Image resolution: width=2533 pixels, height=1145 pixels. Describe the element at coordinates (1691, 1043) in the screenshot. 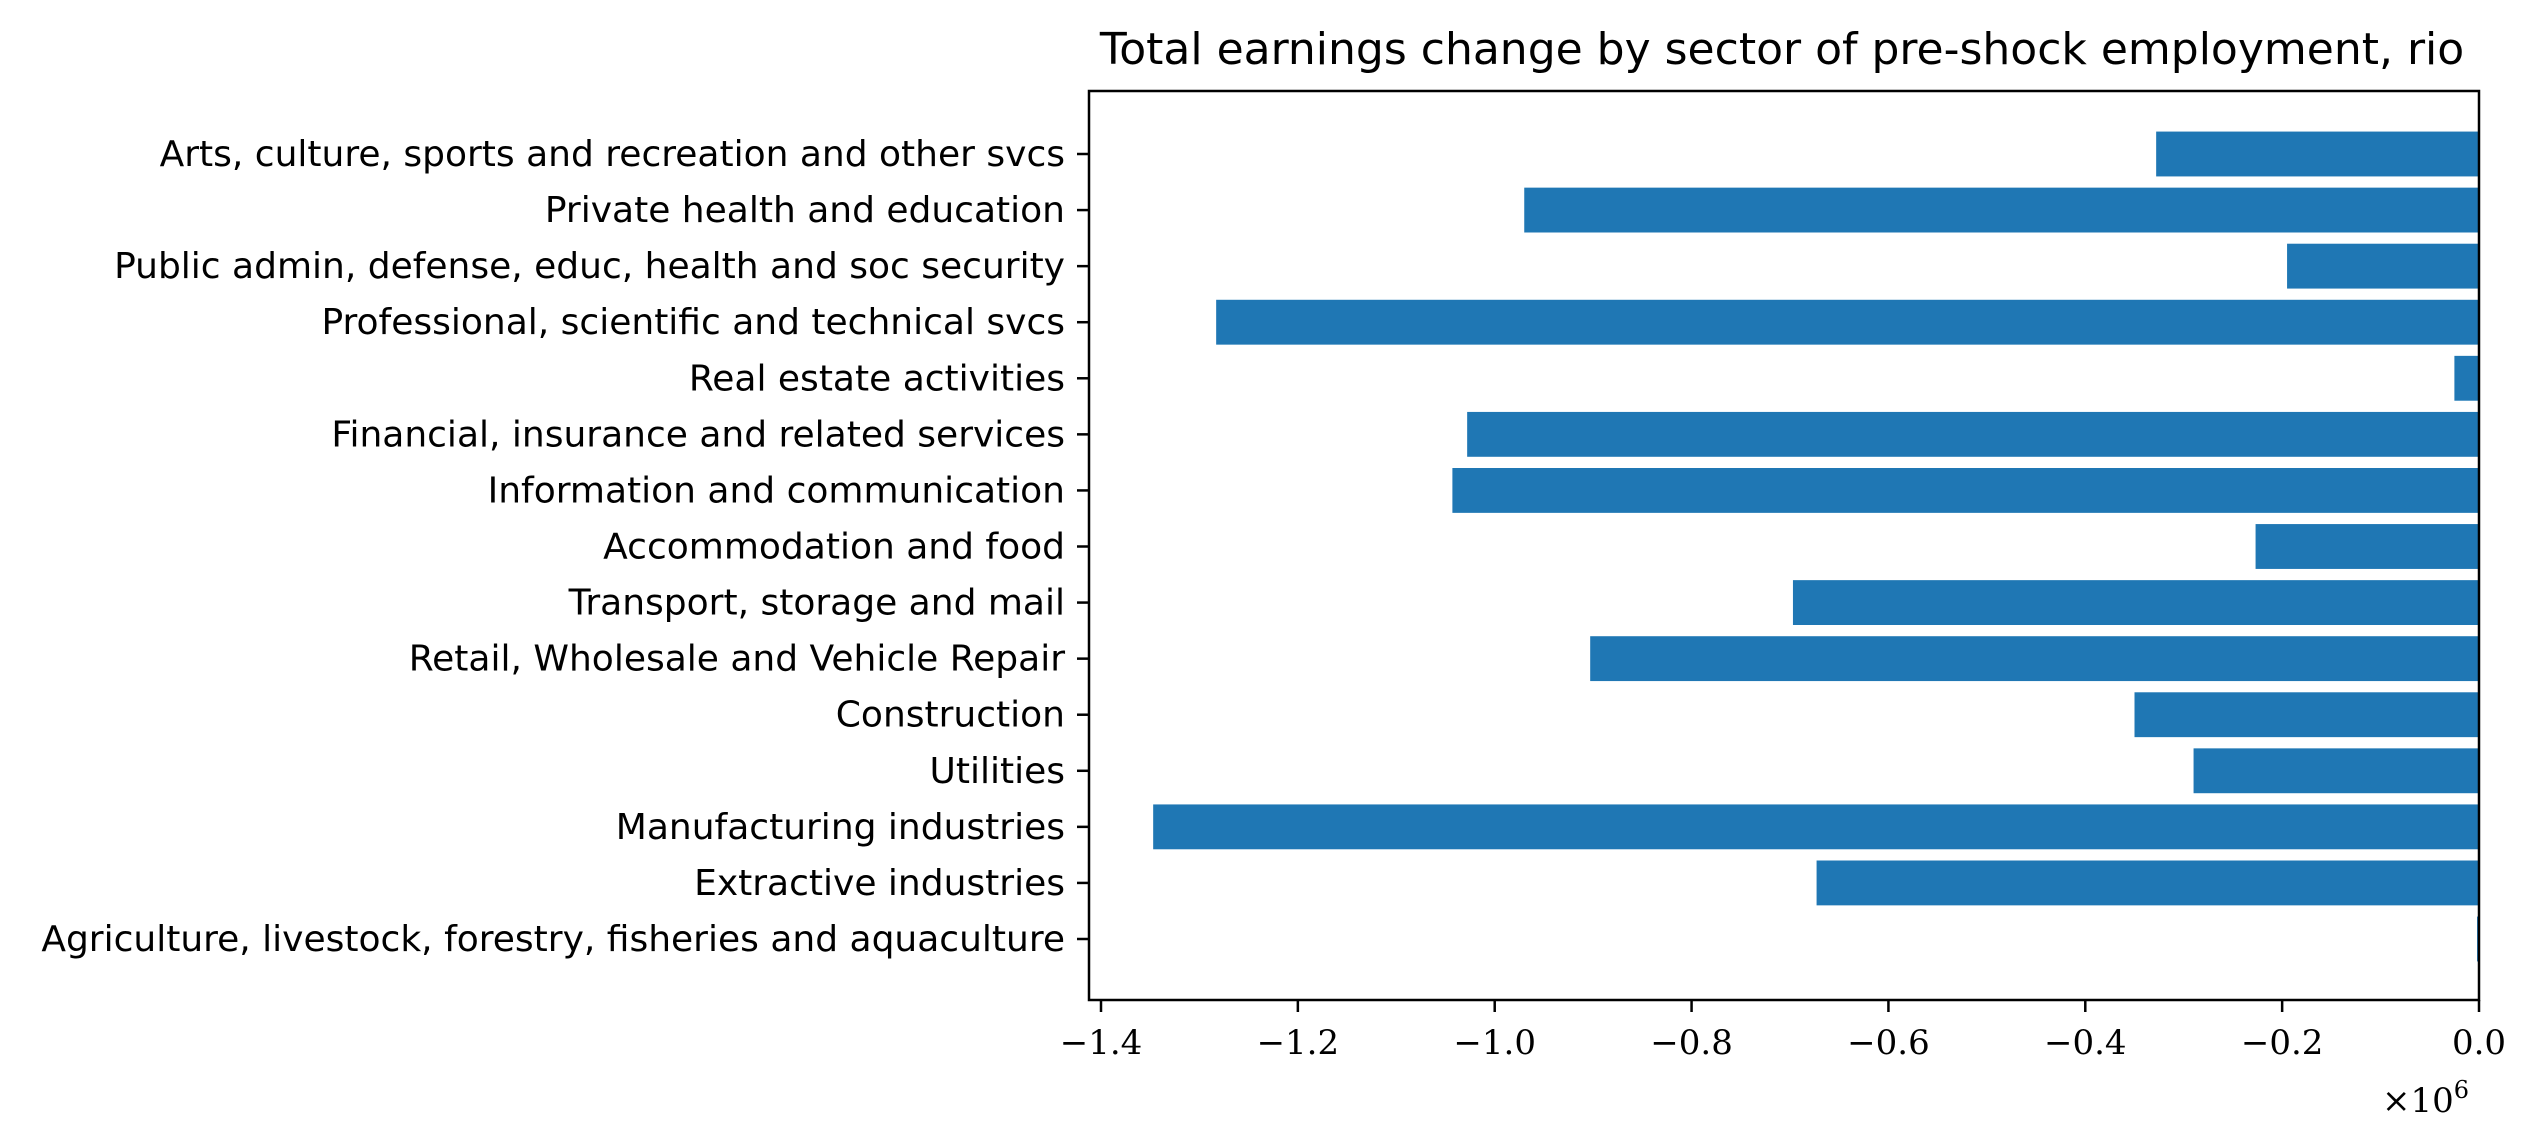

I see `x-tick-label: −0.8` at that location.